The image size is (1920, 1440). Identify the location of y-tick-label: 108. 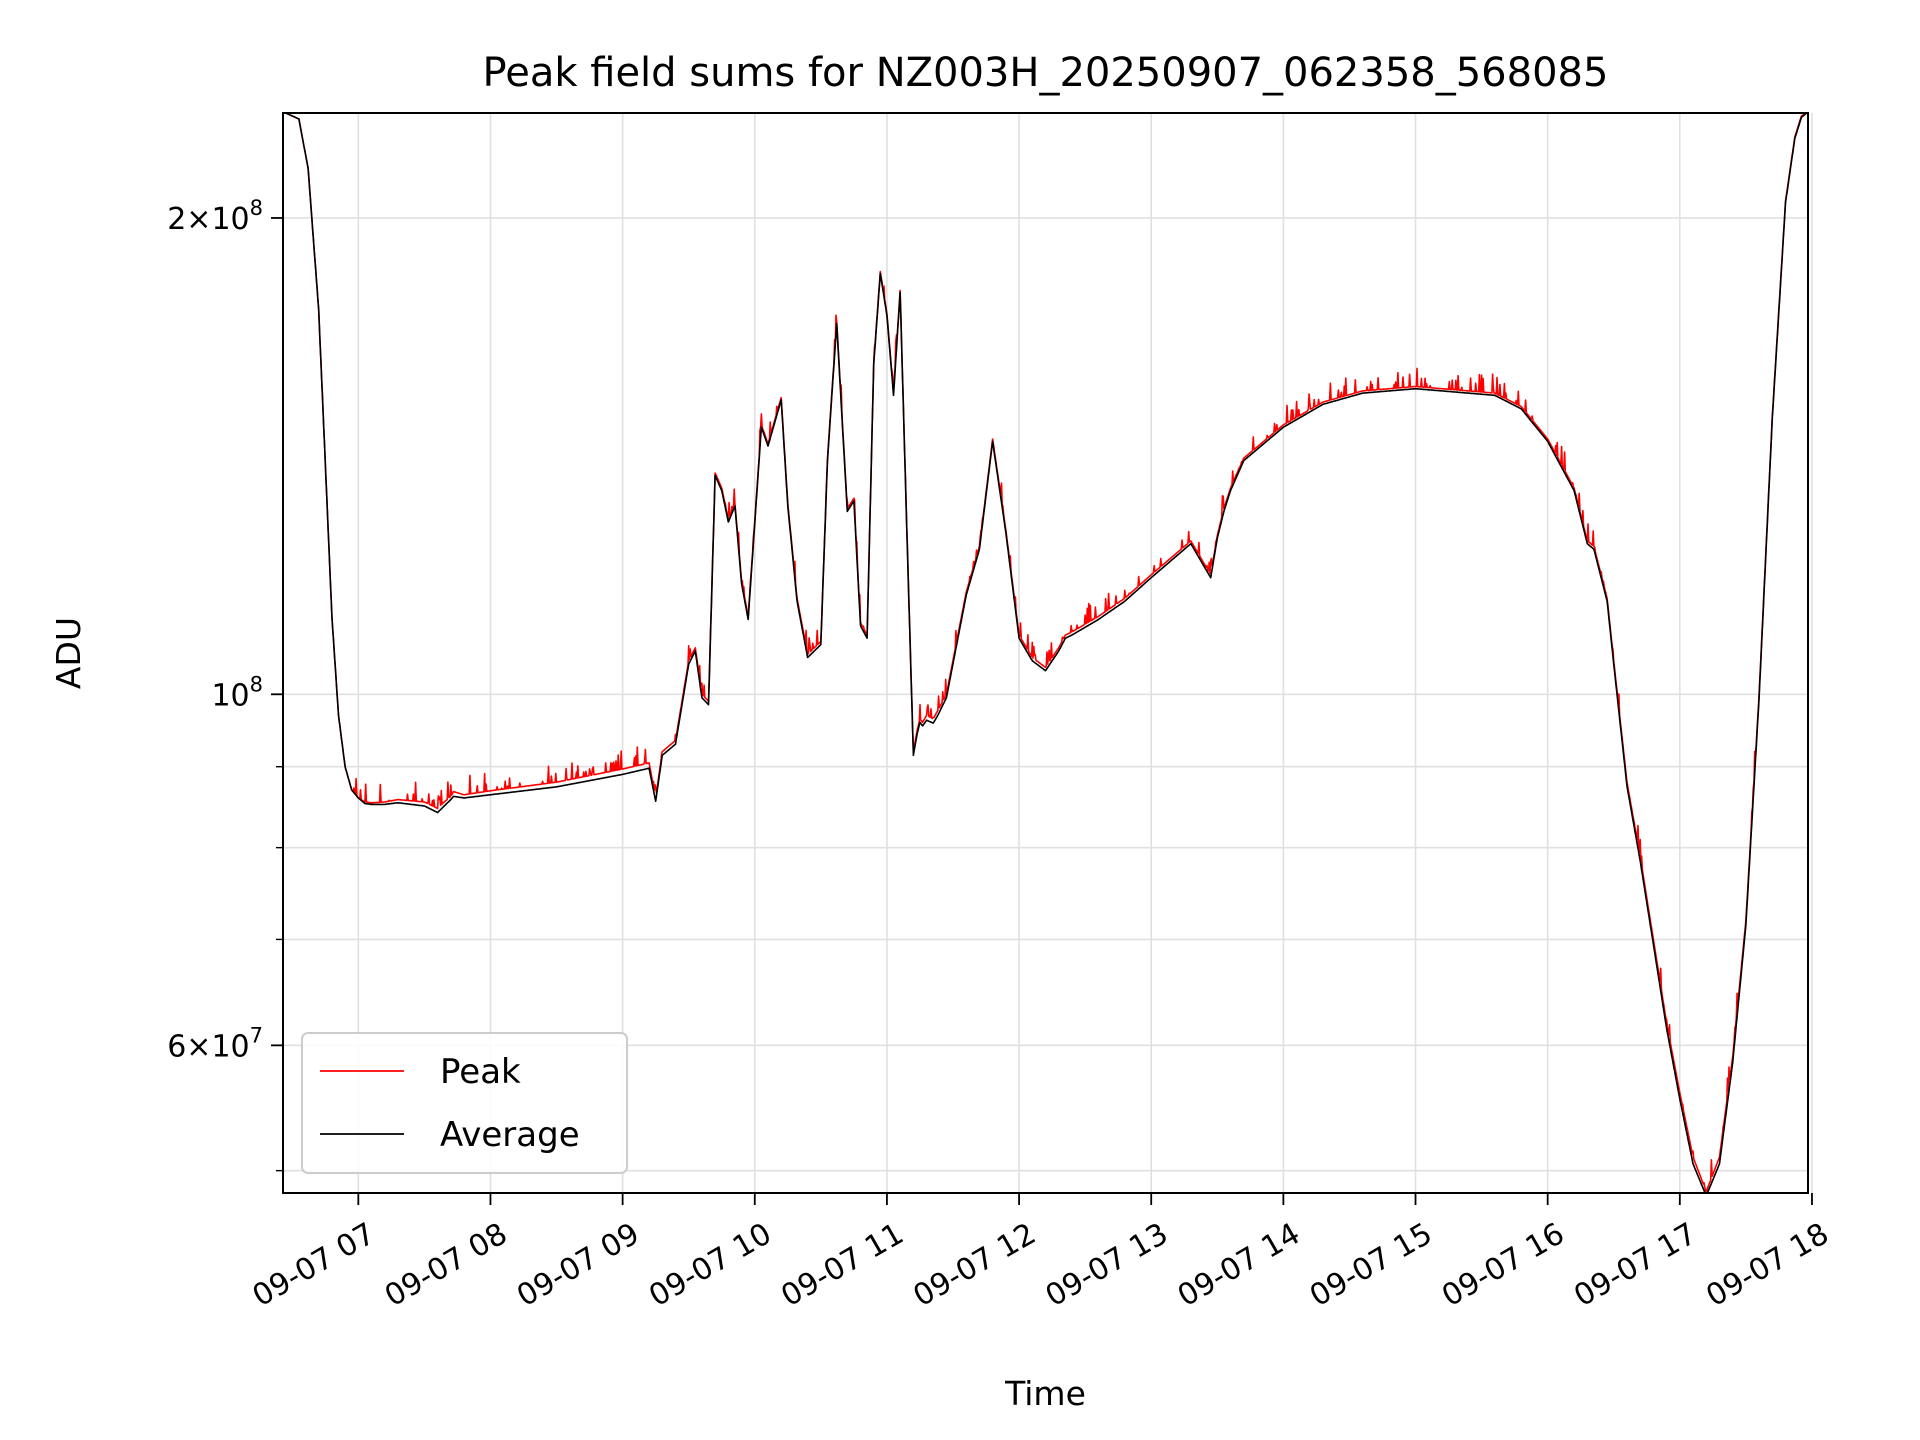
(237, 692).